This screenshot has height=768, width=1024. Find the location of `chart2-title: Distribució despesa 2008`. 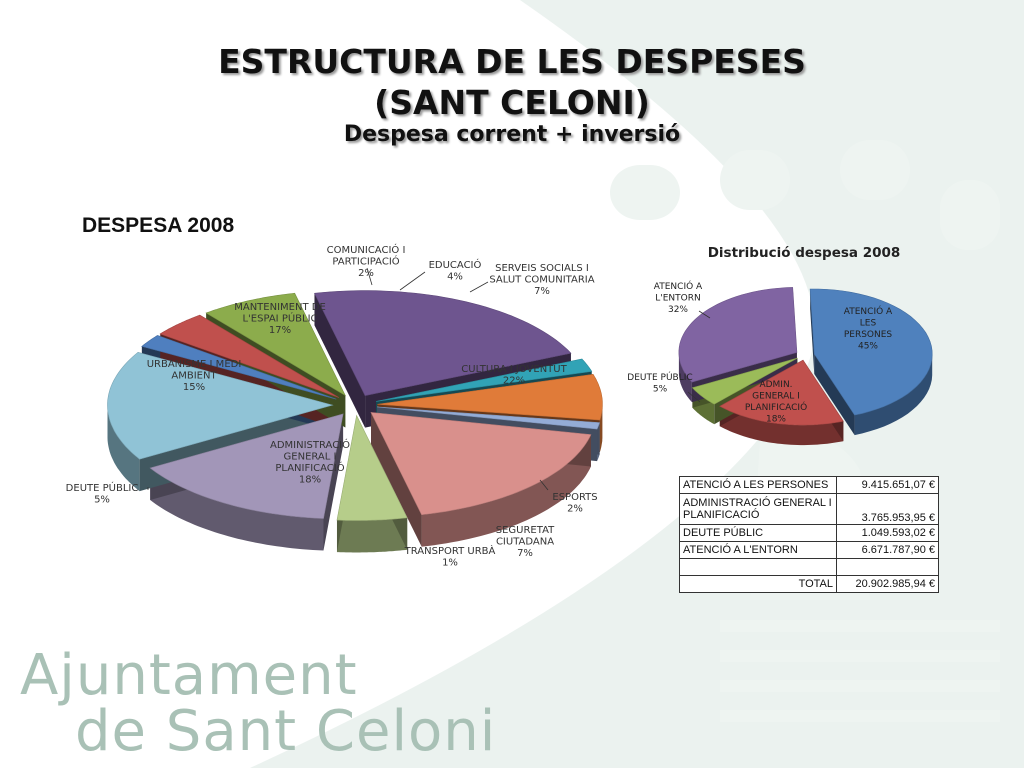

chart2-title: Distribució despesa 2008 is located at coordinates (804, 253).